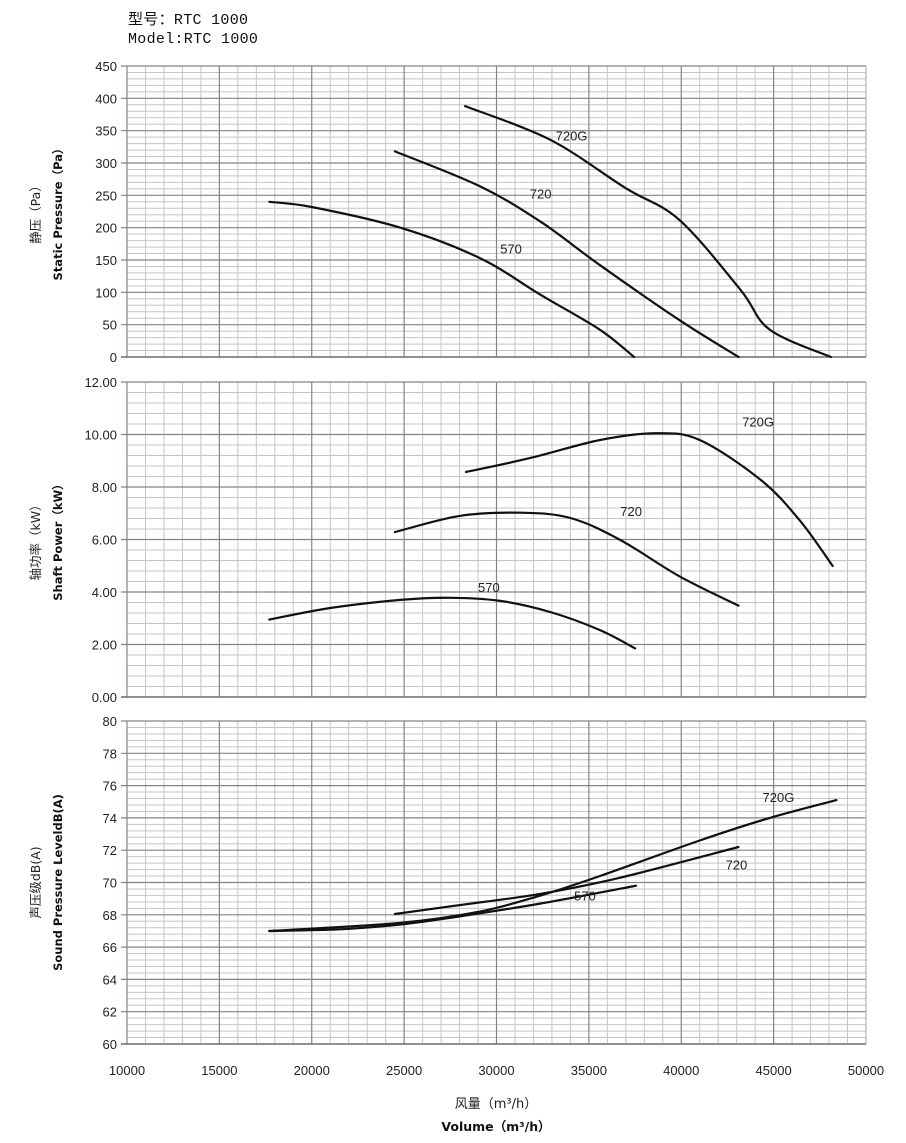 The width and height of the screenshot is (906, 1143). I want to click on y-tick-label: 300, so click(106, 163).